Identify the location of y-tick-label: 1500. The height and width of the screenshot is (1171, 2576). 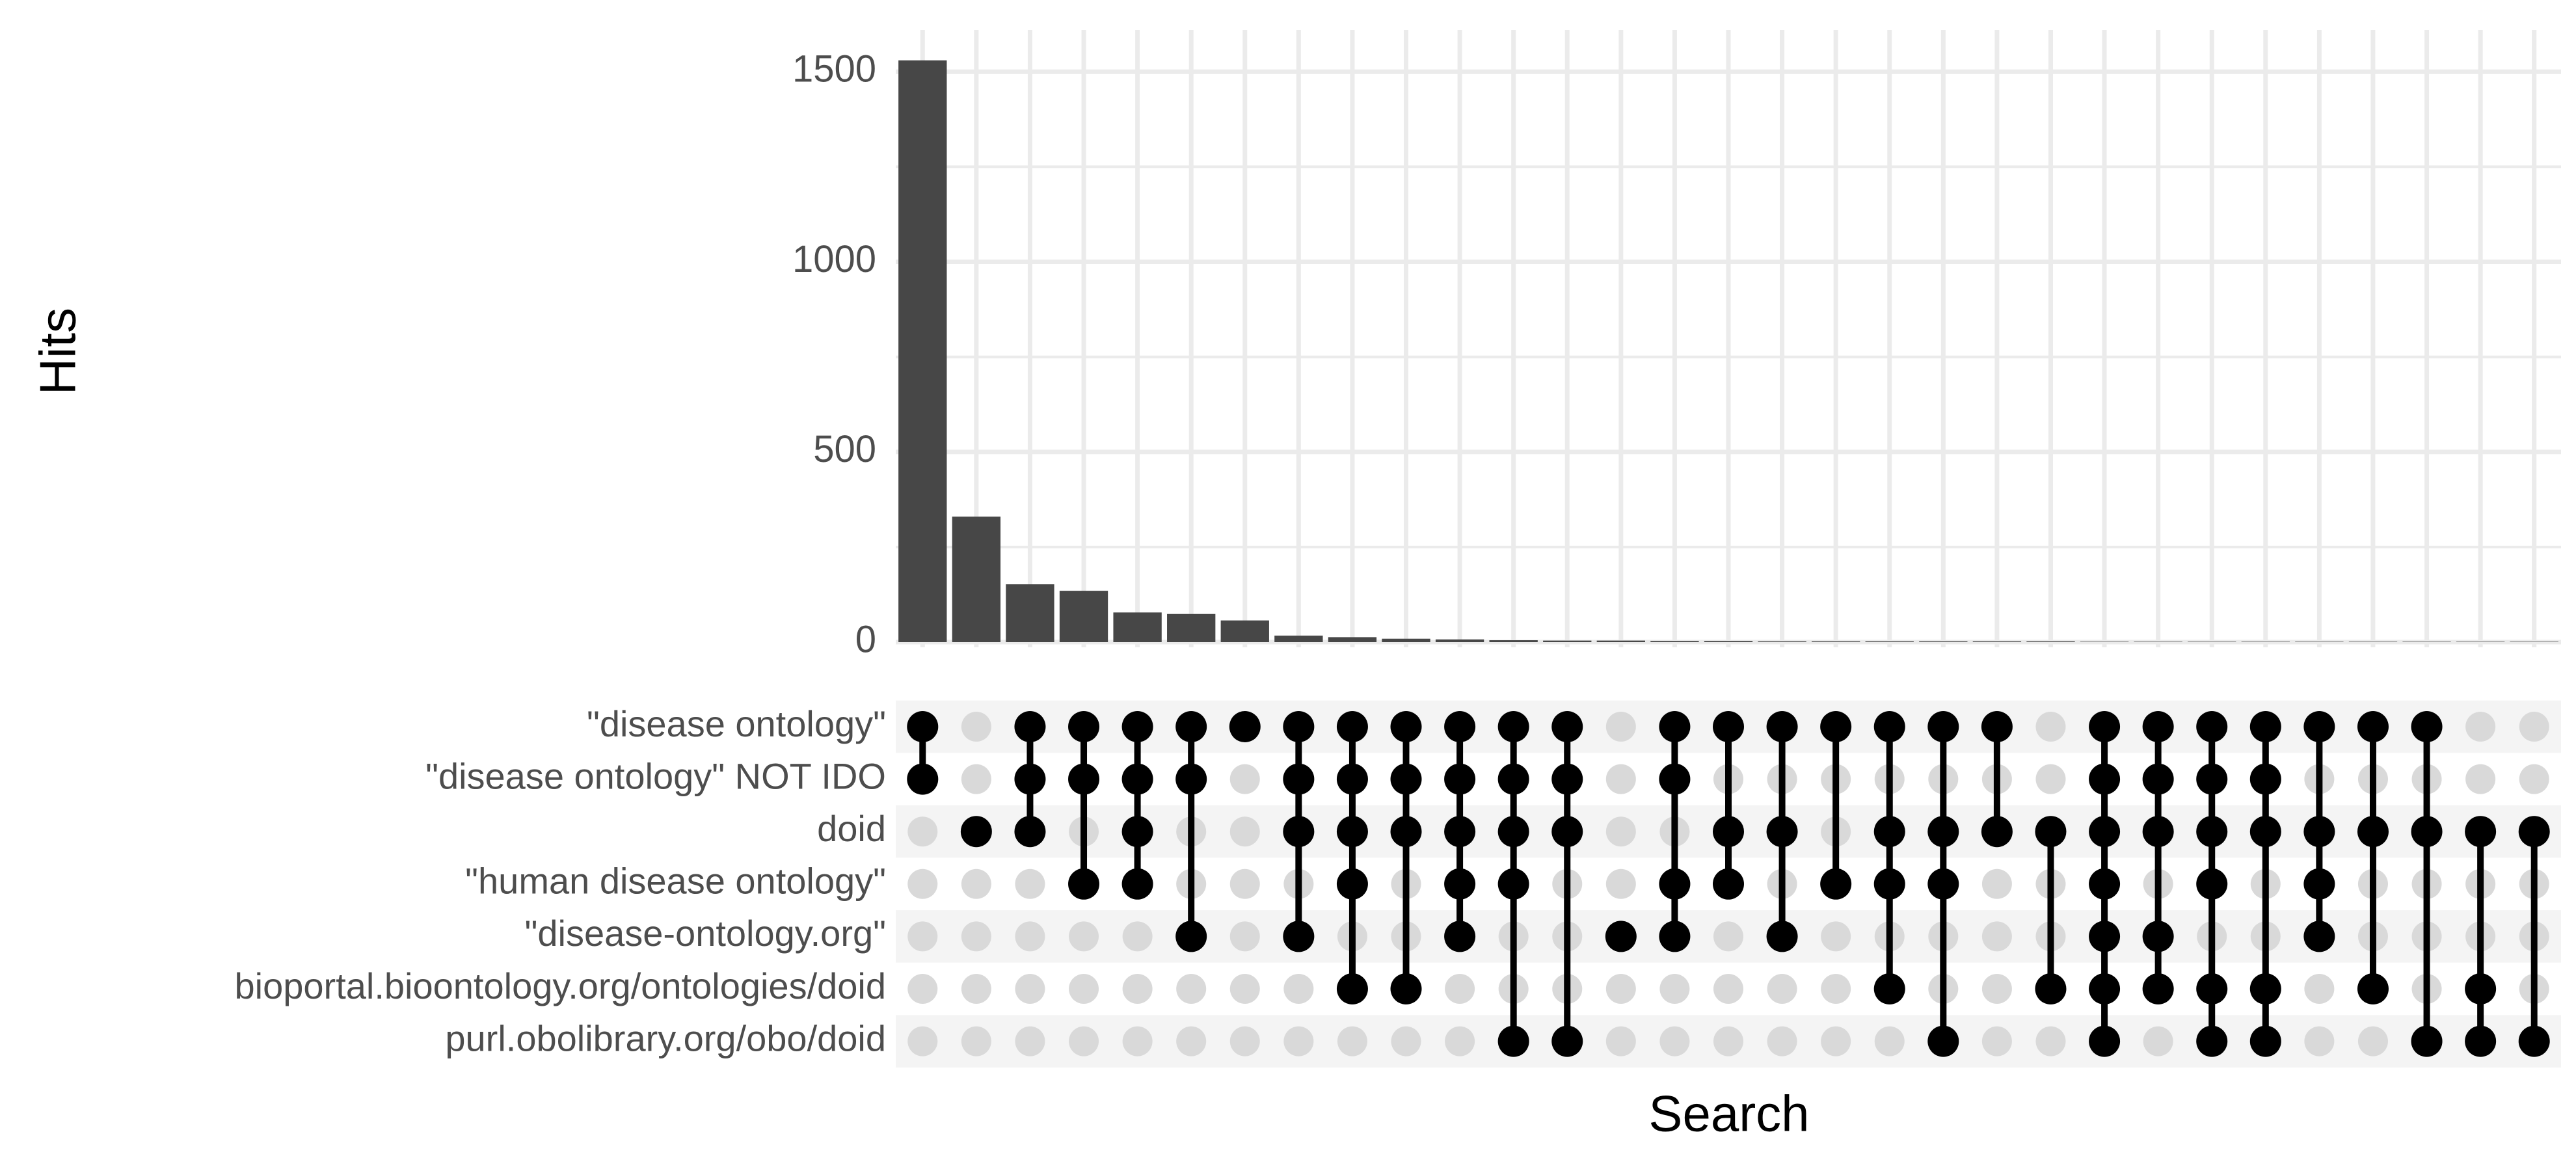
(834, 69).